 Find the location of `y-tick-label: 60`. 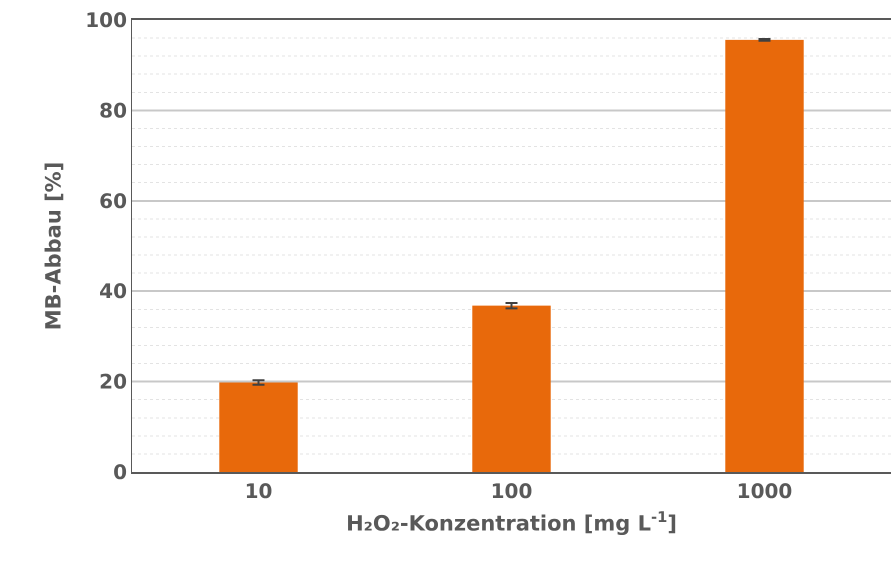

y-tick-label: 60 is located at coordinates (113, 200).